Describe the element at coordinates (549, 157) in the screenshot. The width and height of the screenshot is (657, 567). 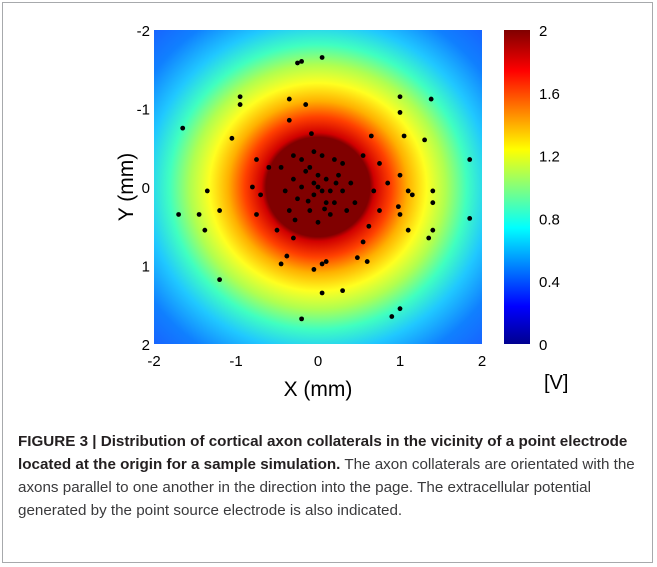
I see `colorbar-tick-label: 1.2` at that location.